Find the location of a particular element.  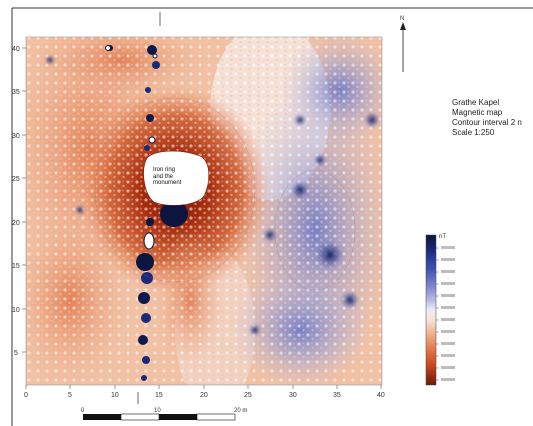

x-tick-label: 30 is located at coordinates (293, 395).